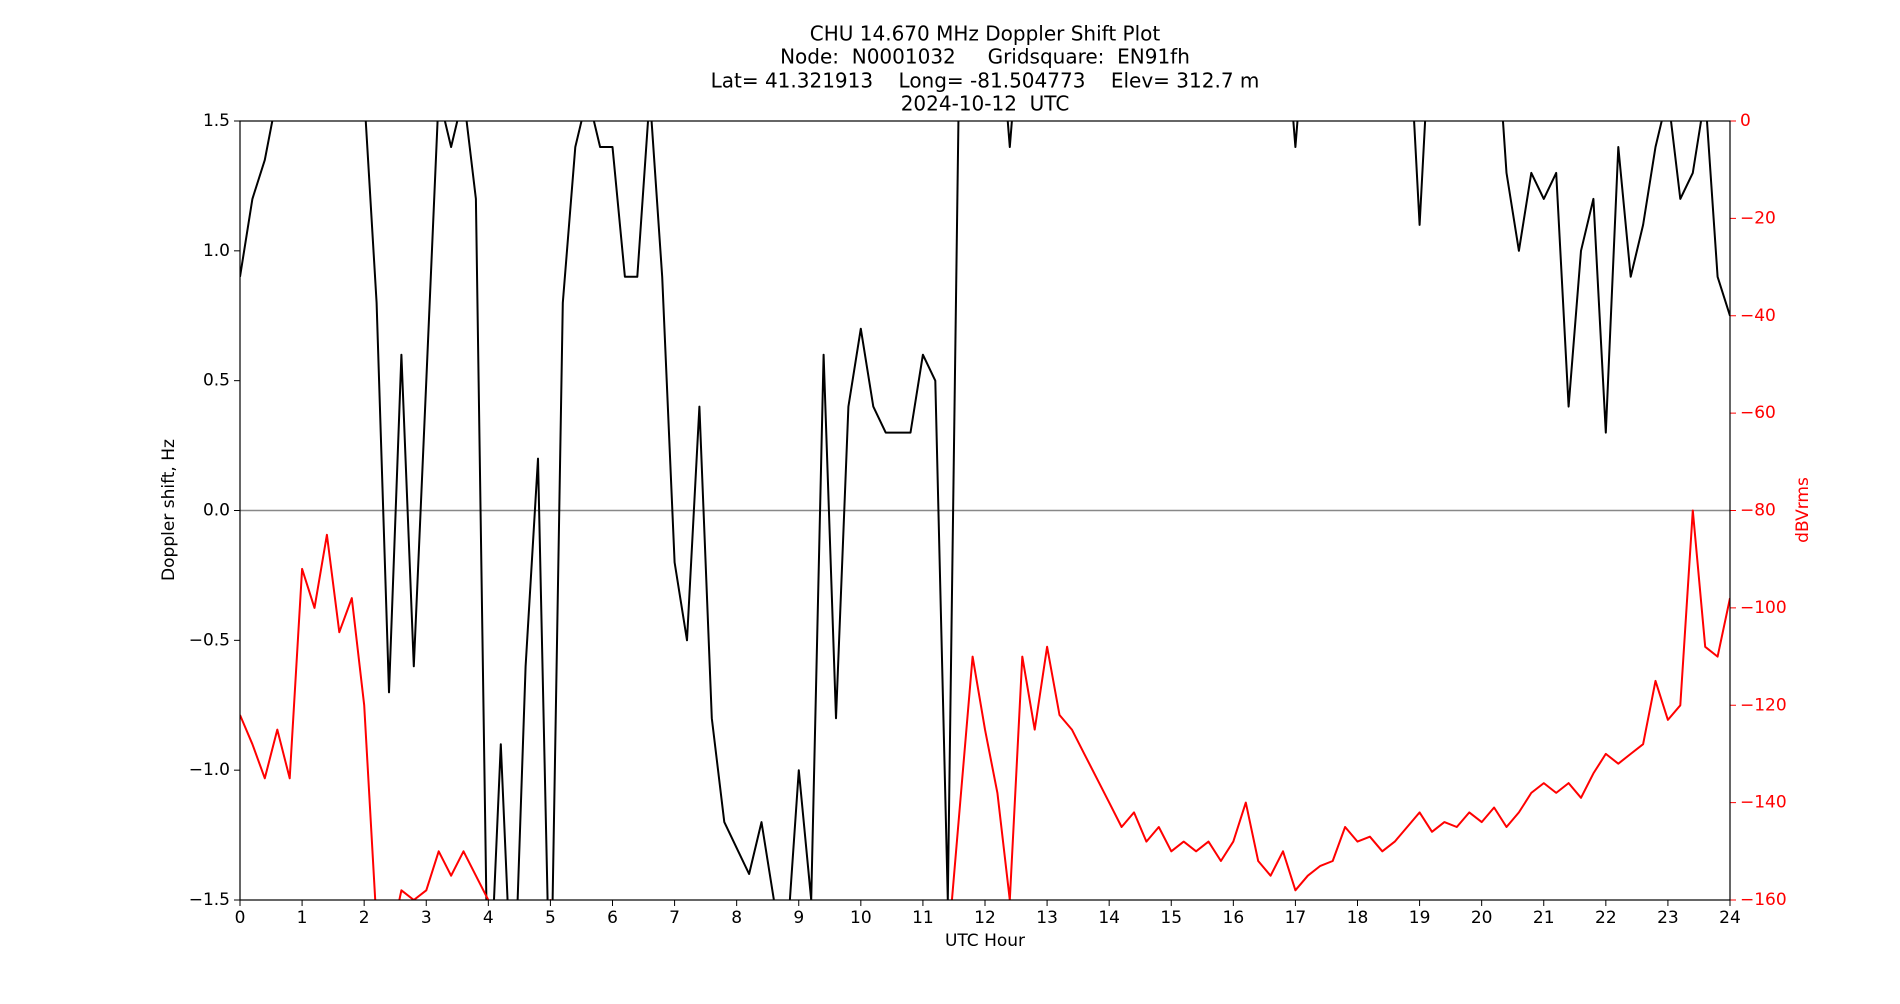  What do you see at coordinates (216, 511) in the screenshot?
I see `y-tick-label: 0.0` at bounding box center [216, 511].